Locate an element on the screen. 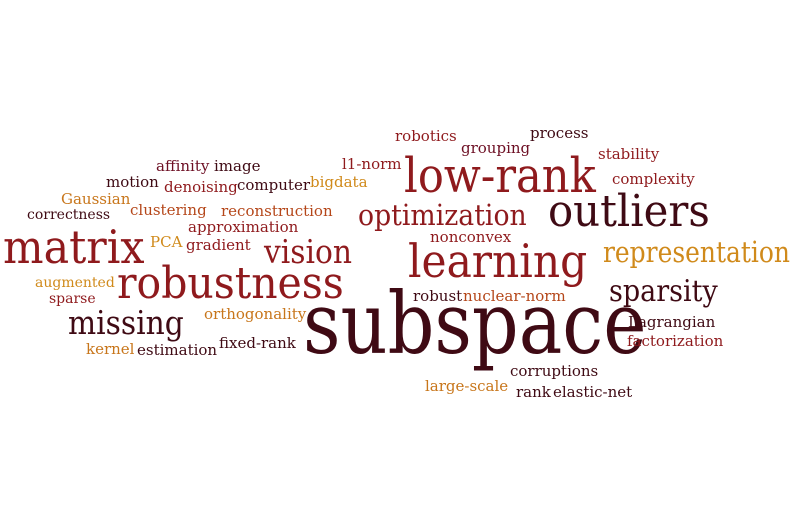  word-robotics: robotics is located at coordinates (426, 136).